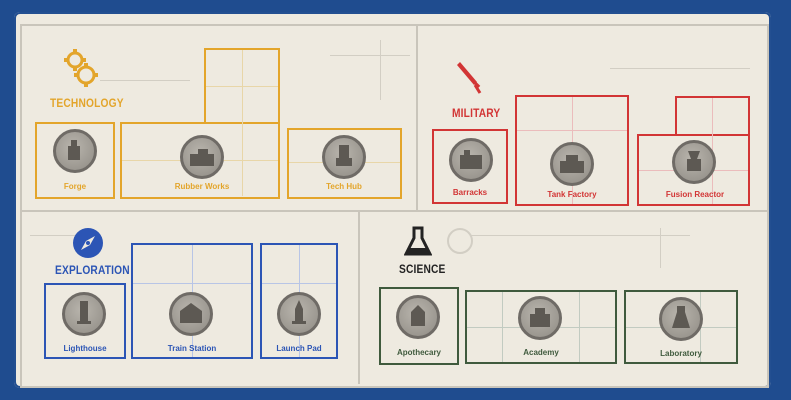  I want to click on laboratory-token, so click(681, 319).